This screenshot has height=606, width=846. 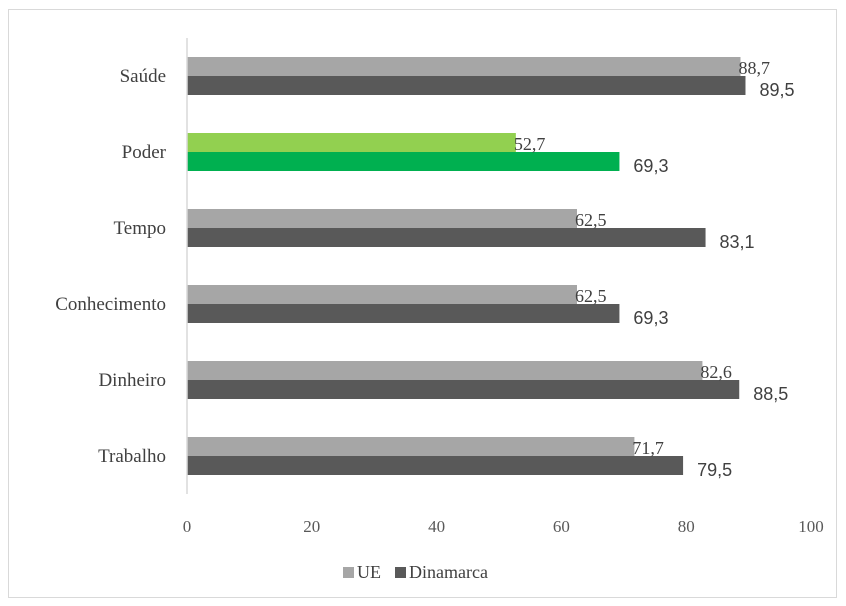 What do you see at coordinates (591, 220) in the screenshot?
I see `data-label-ue-tempo: 62,5` at bounding box center [591, 220].